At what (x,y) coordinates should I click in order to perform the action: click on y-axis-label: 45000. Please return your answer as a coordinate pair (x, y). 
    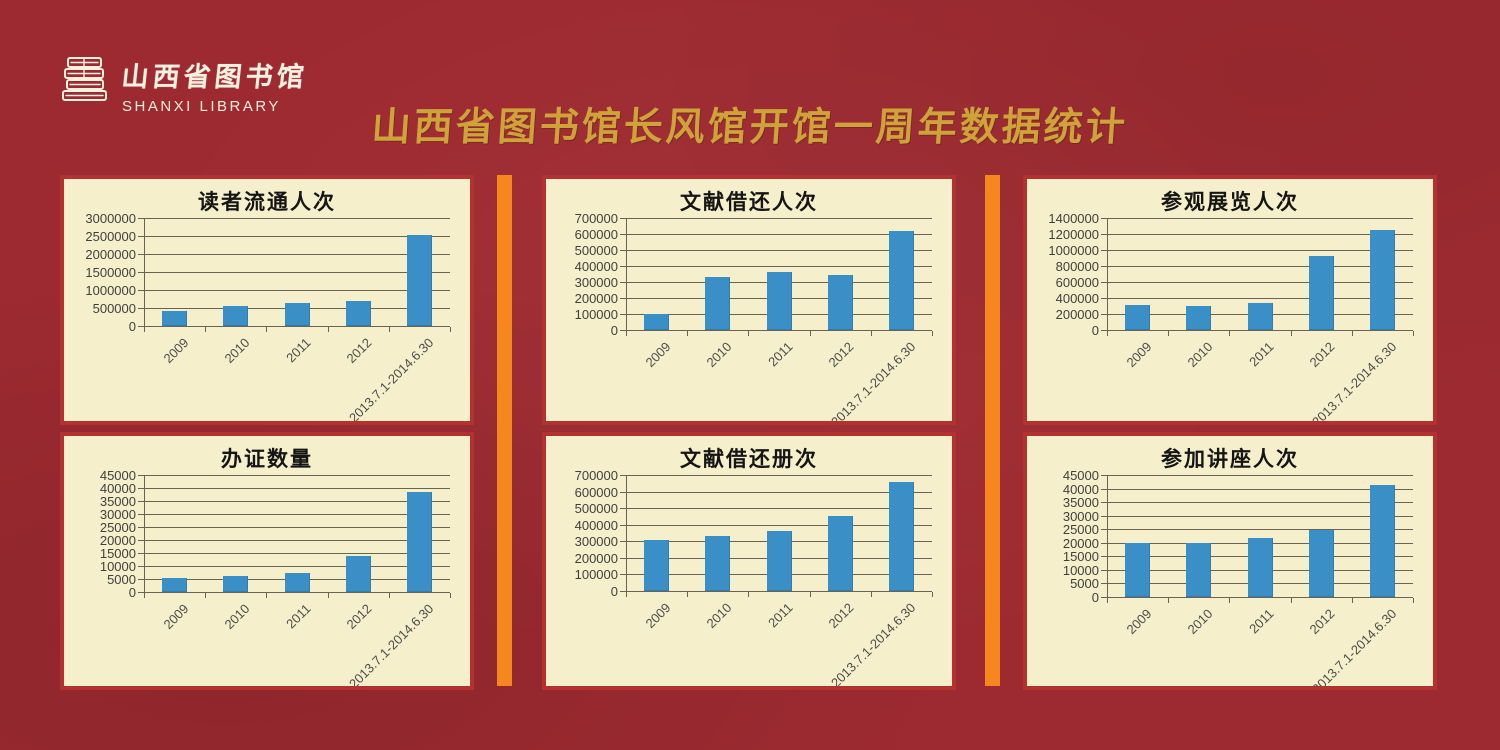
    Looking at the image, I should click on (117, 475).